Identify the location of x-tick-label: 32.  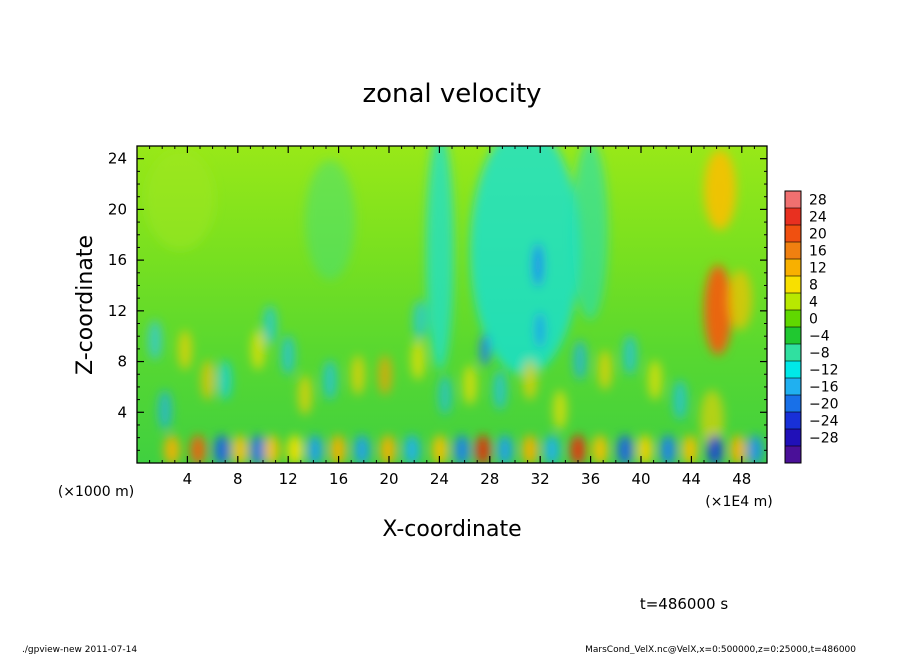
(540, 479).